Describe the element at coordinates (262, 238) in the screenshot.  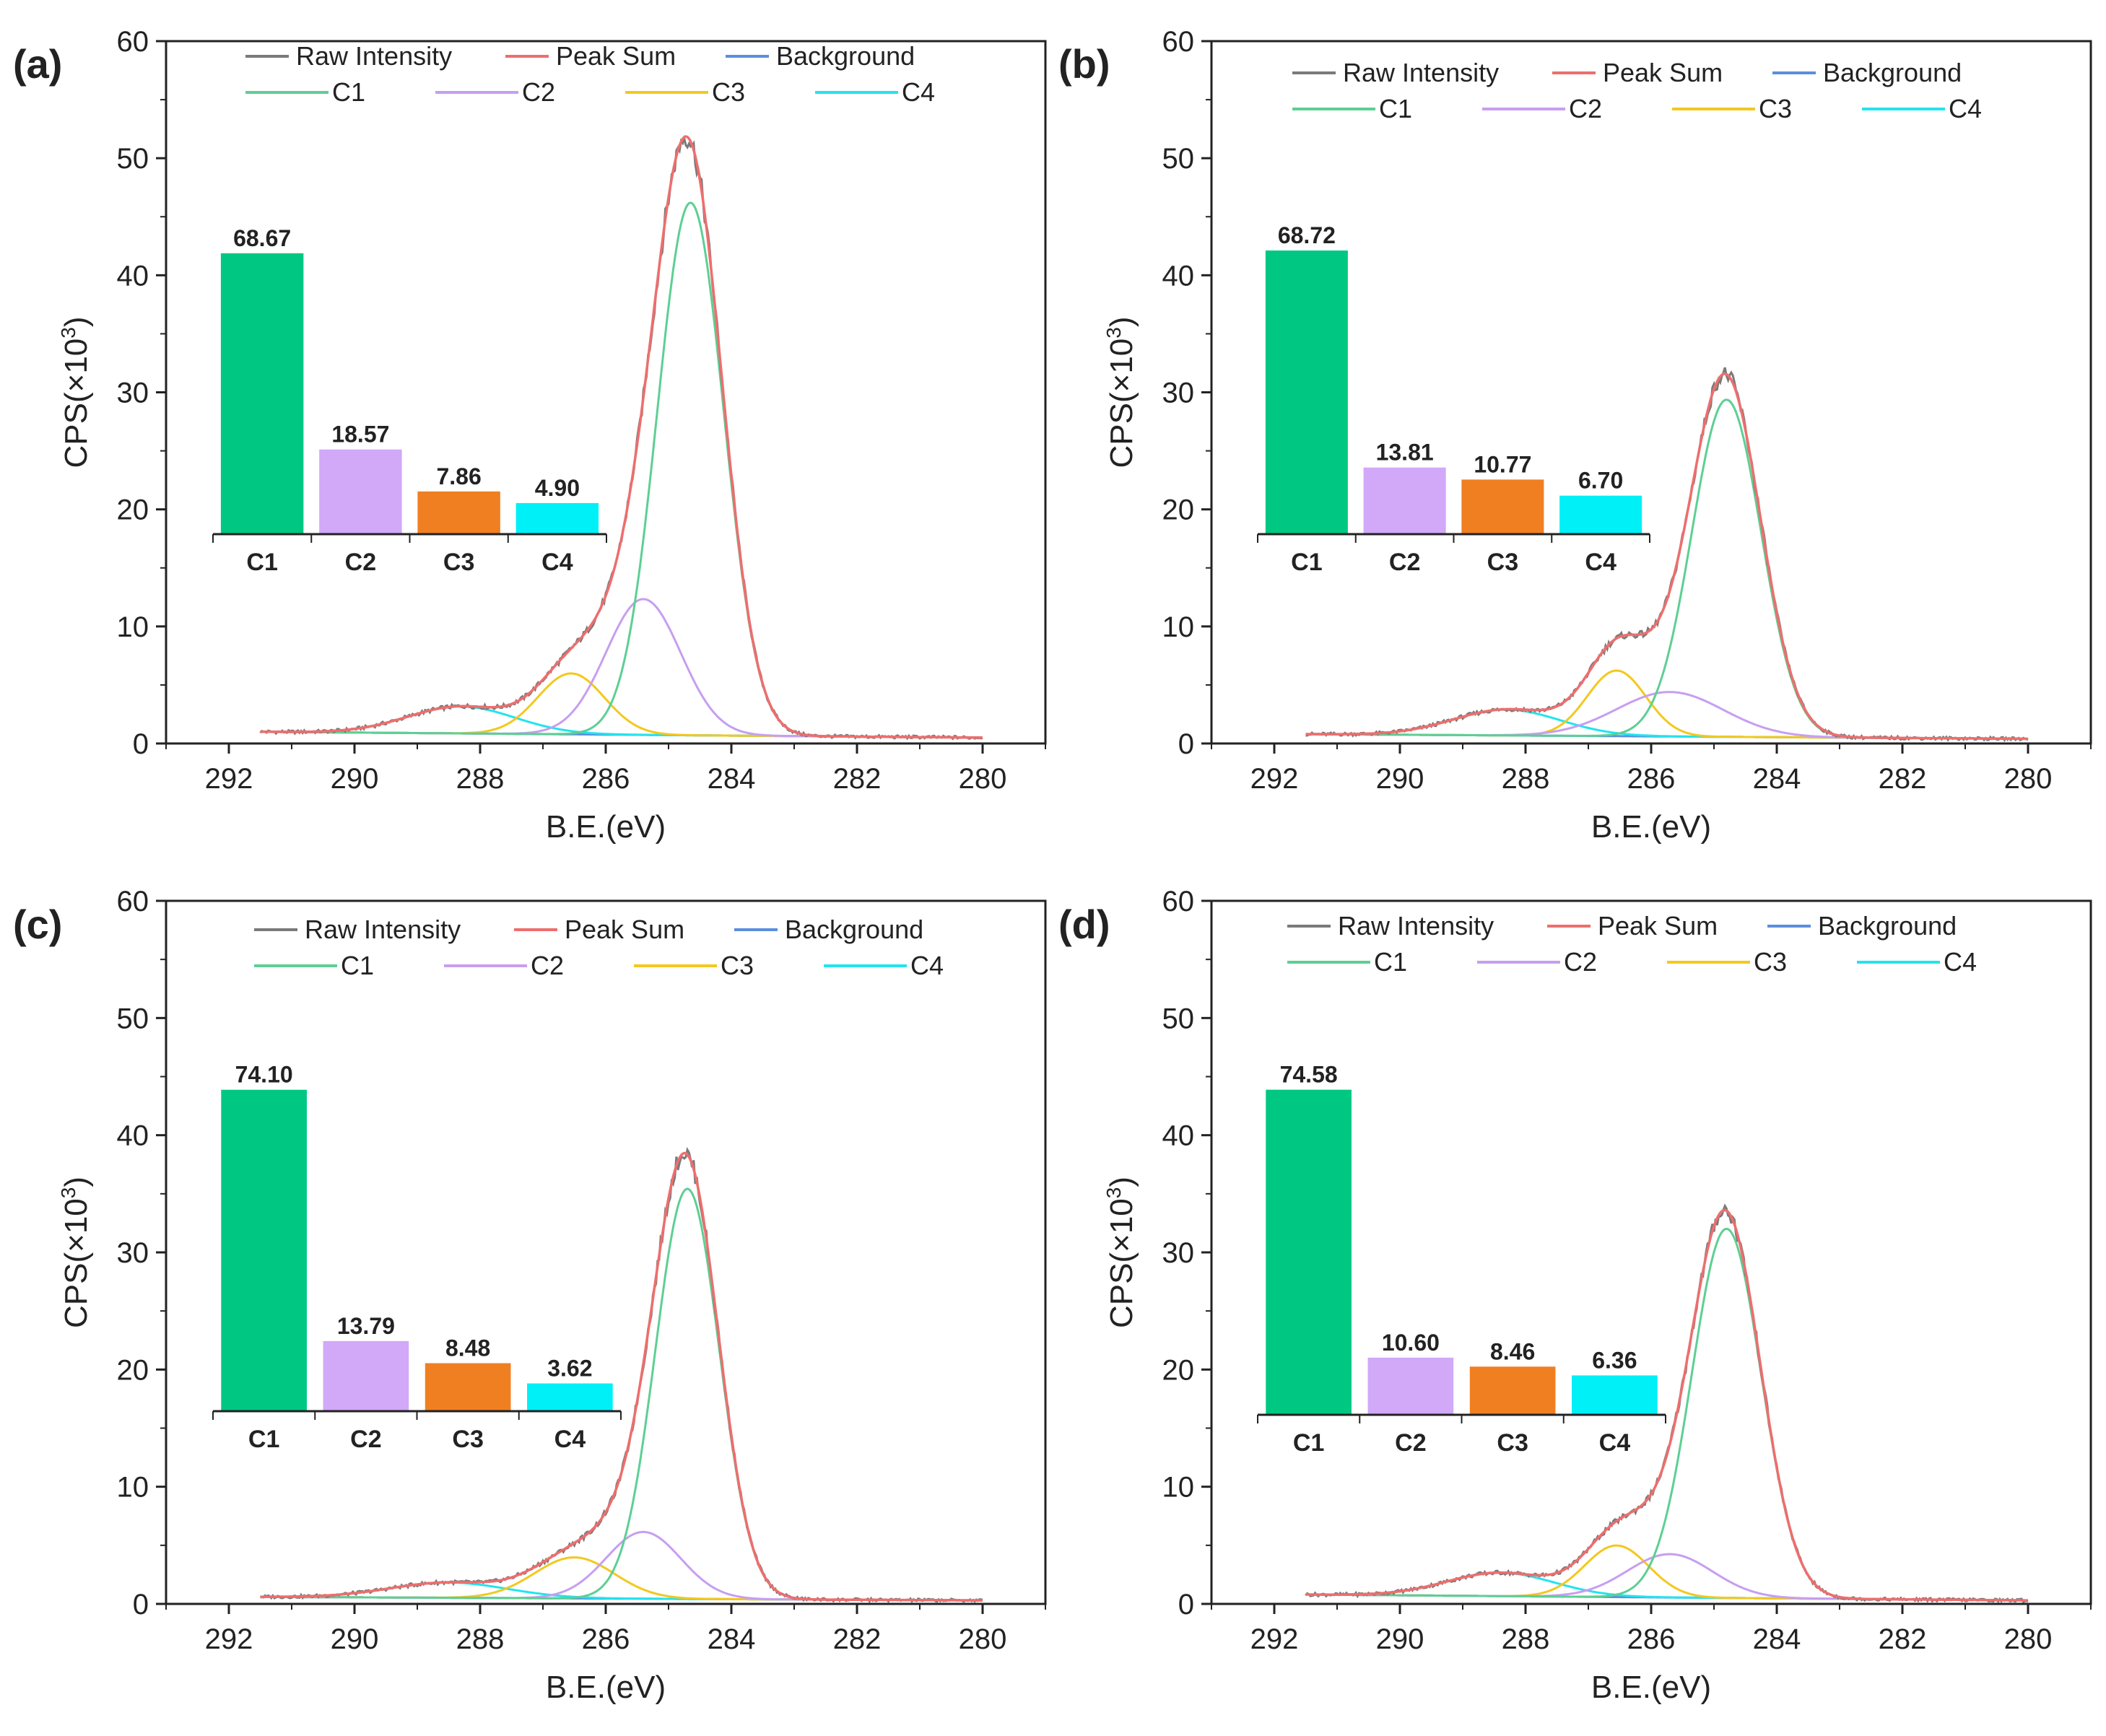
I see `inset-bar-value: 68.67` at that location.